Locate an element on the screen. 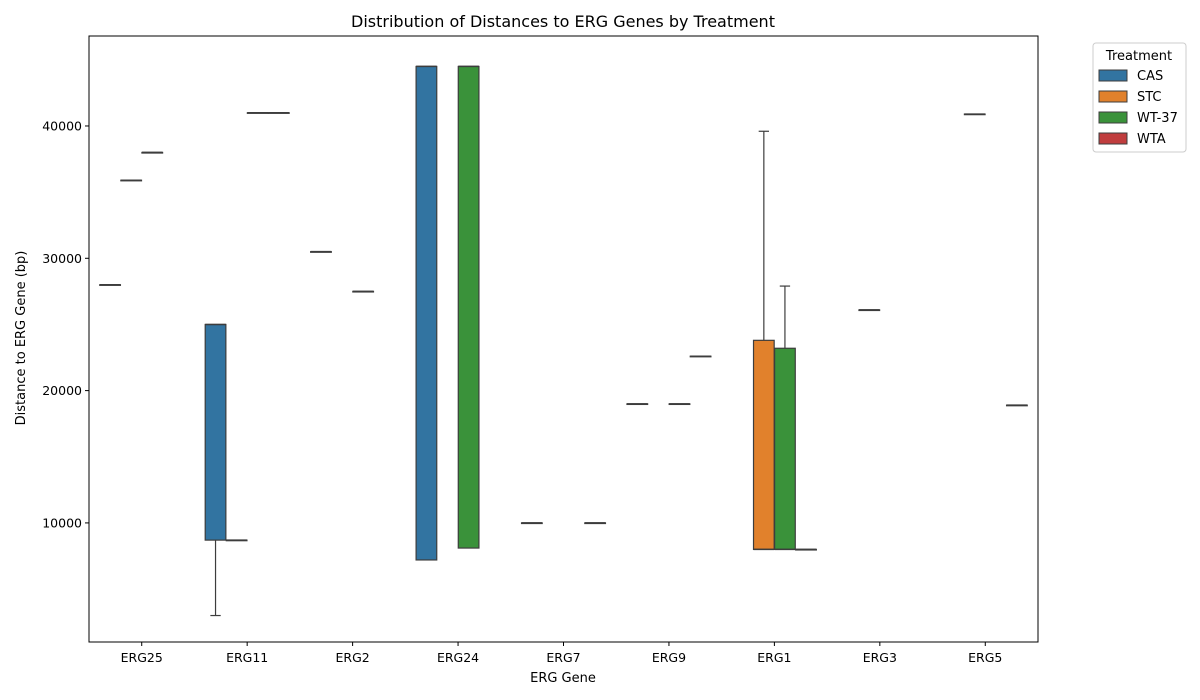  box-CAS-ERG24 is located at coordinates (426, 313).